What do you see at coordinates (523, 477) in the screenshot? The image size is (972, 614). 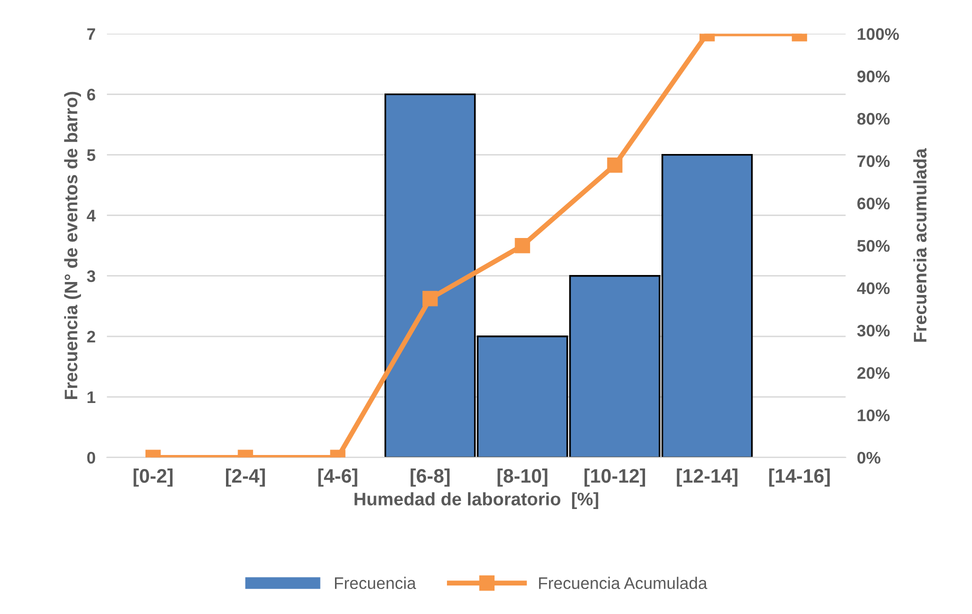 I see `x-tick-label: [8-10]` at bounding box center [523, 477].